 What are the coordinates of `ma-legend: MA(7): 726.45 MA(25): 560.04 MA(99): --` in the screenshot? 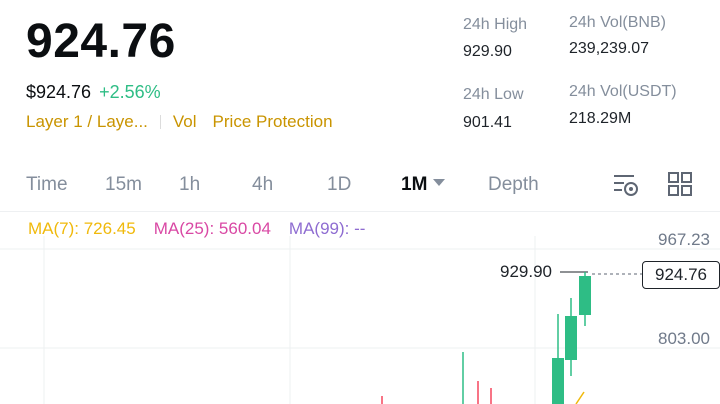 It's located at (196, 229).